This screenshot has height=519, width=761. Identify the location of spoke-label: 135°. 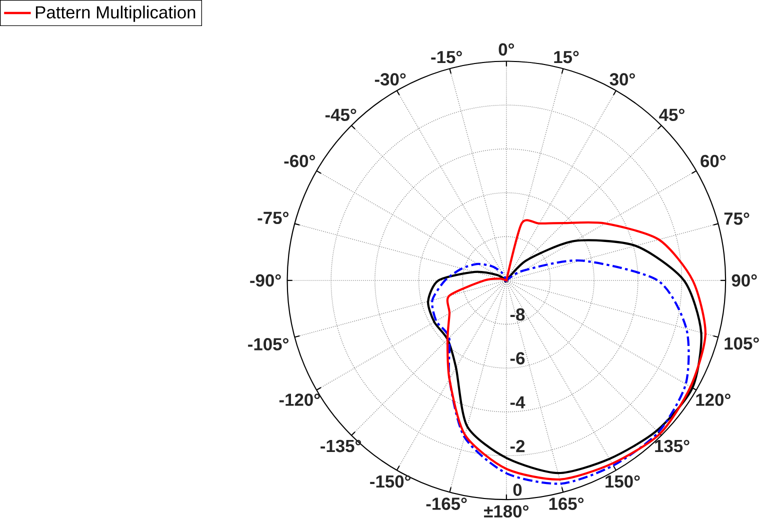
(672, 446).